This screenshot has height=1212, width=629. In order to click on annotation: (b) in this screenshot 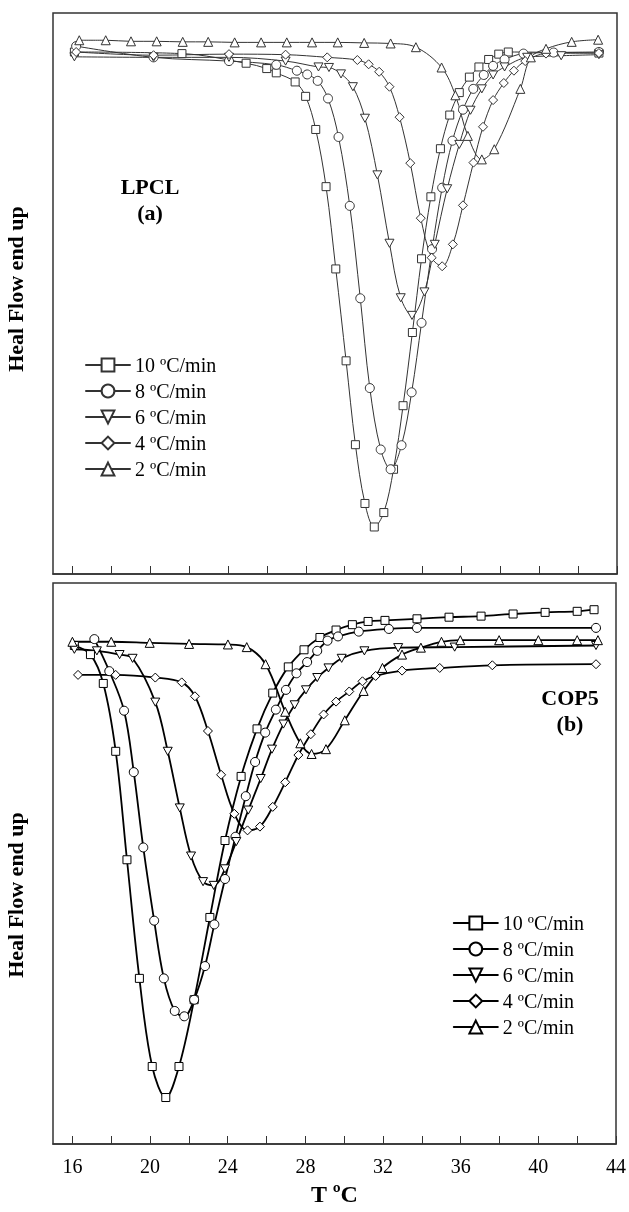, I will do `click(570, 723)`.